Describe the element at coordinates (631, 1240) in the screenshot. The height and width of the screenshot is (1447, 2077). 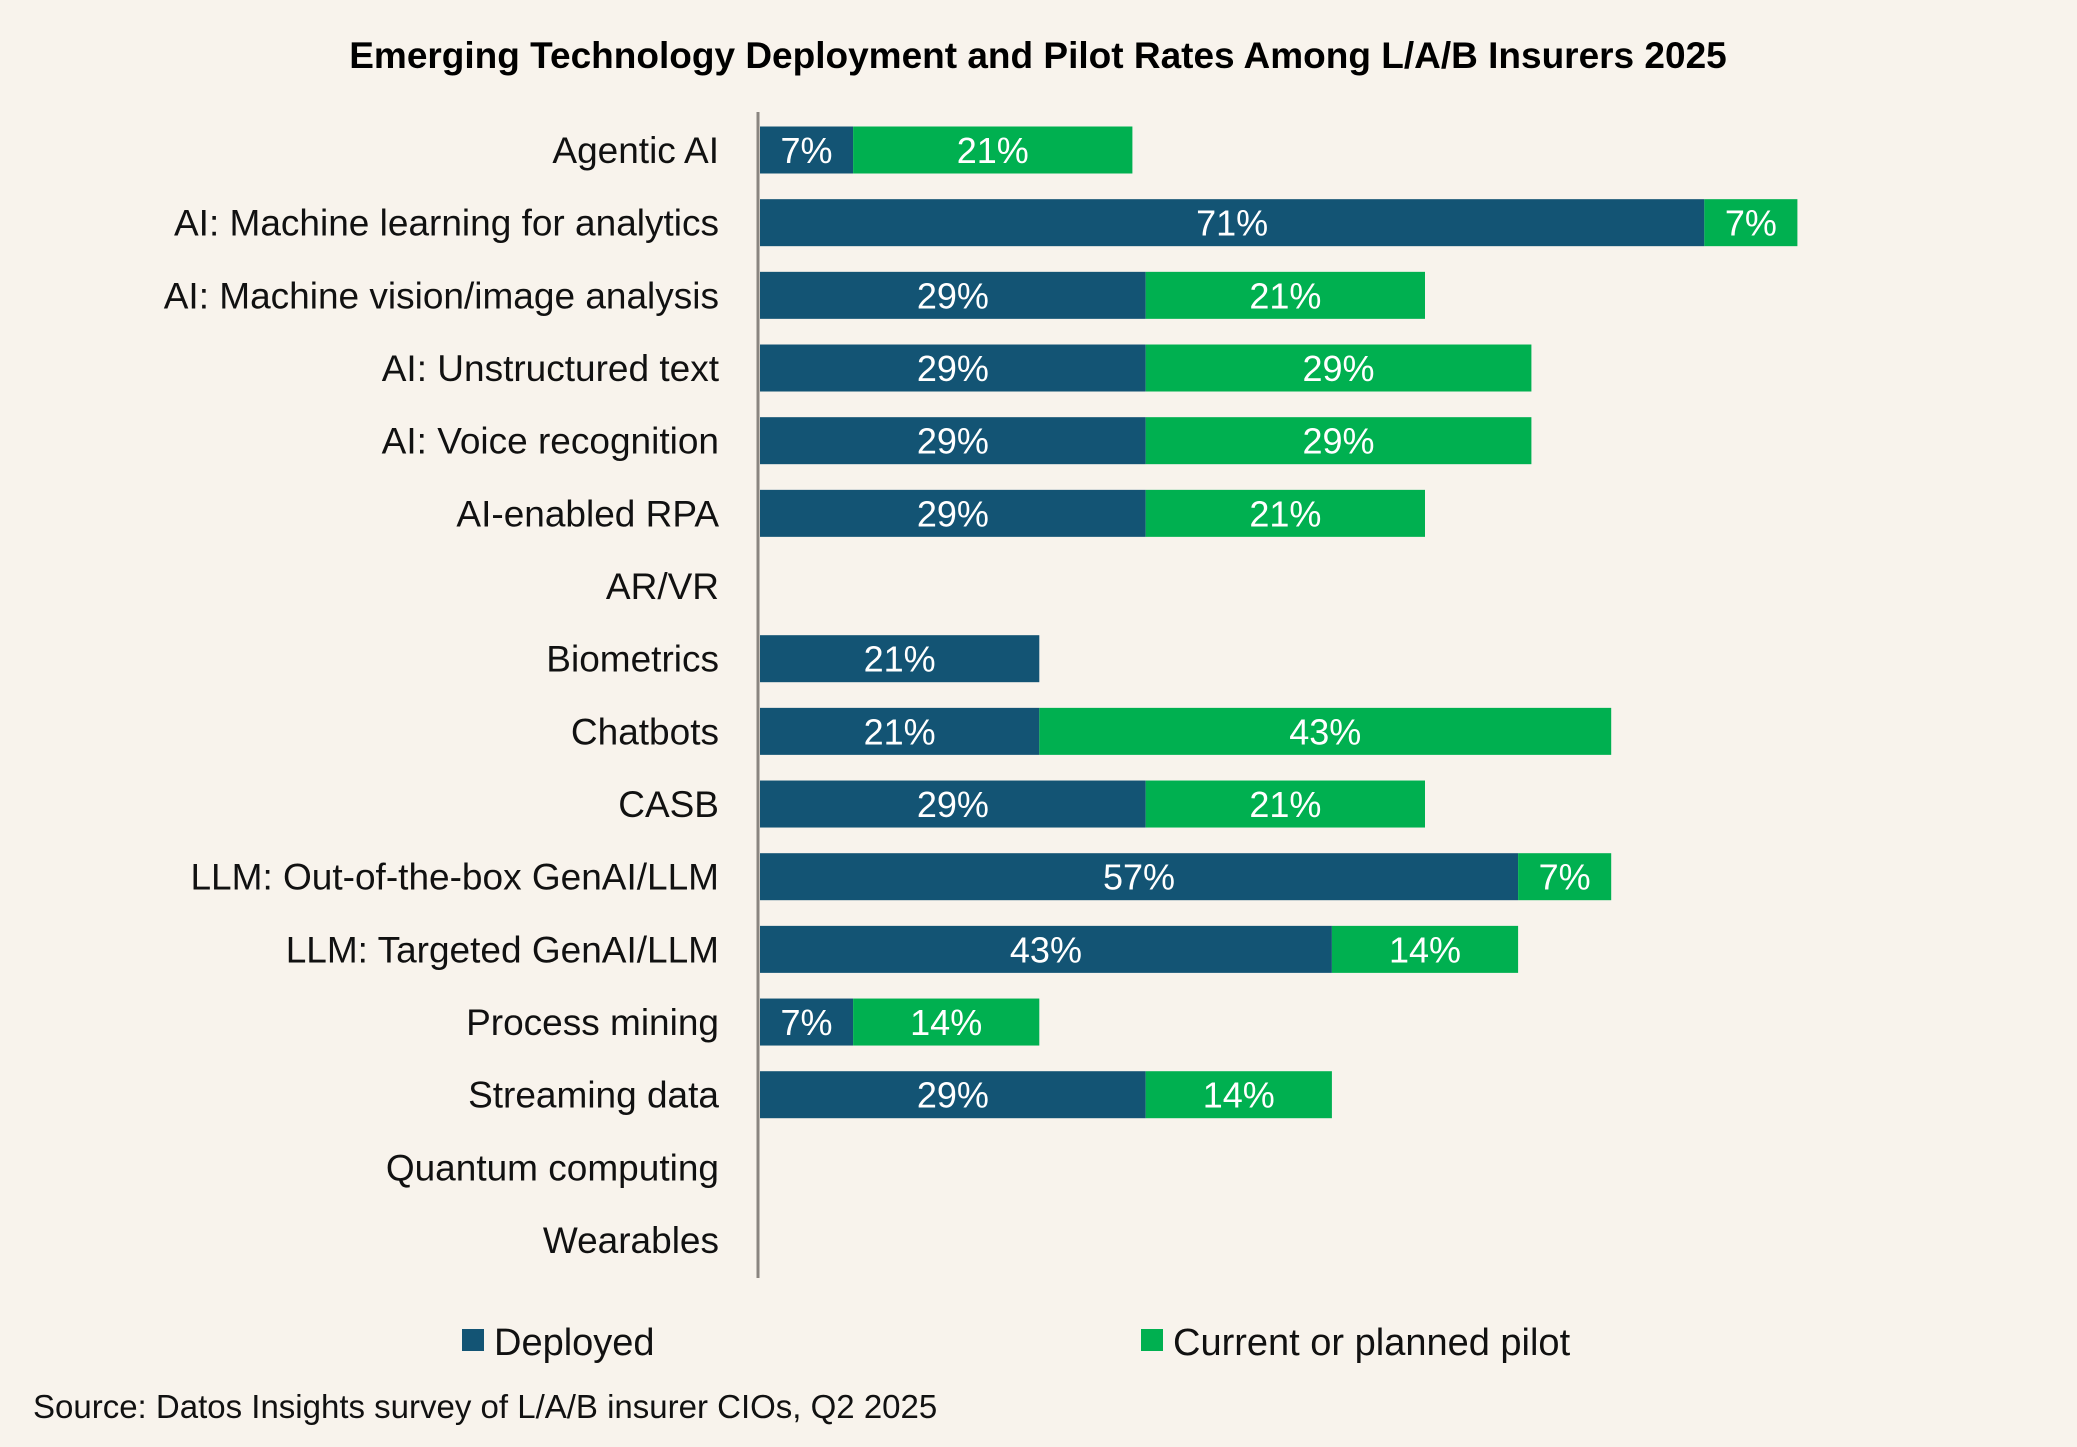
I see `category-label: Wearables` at that location.